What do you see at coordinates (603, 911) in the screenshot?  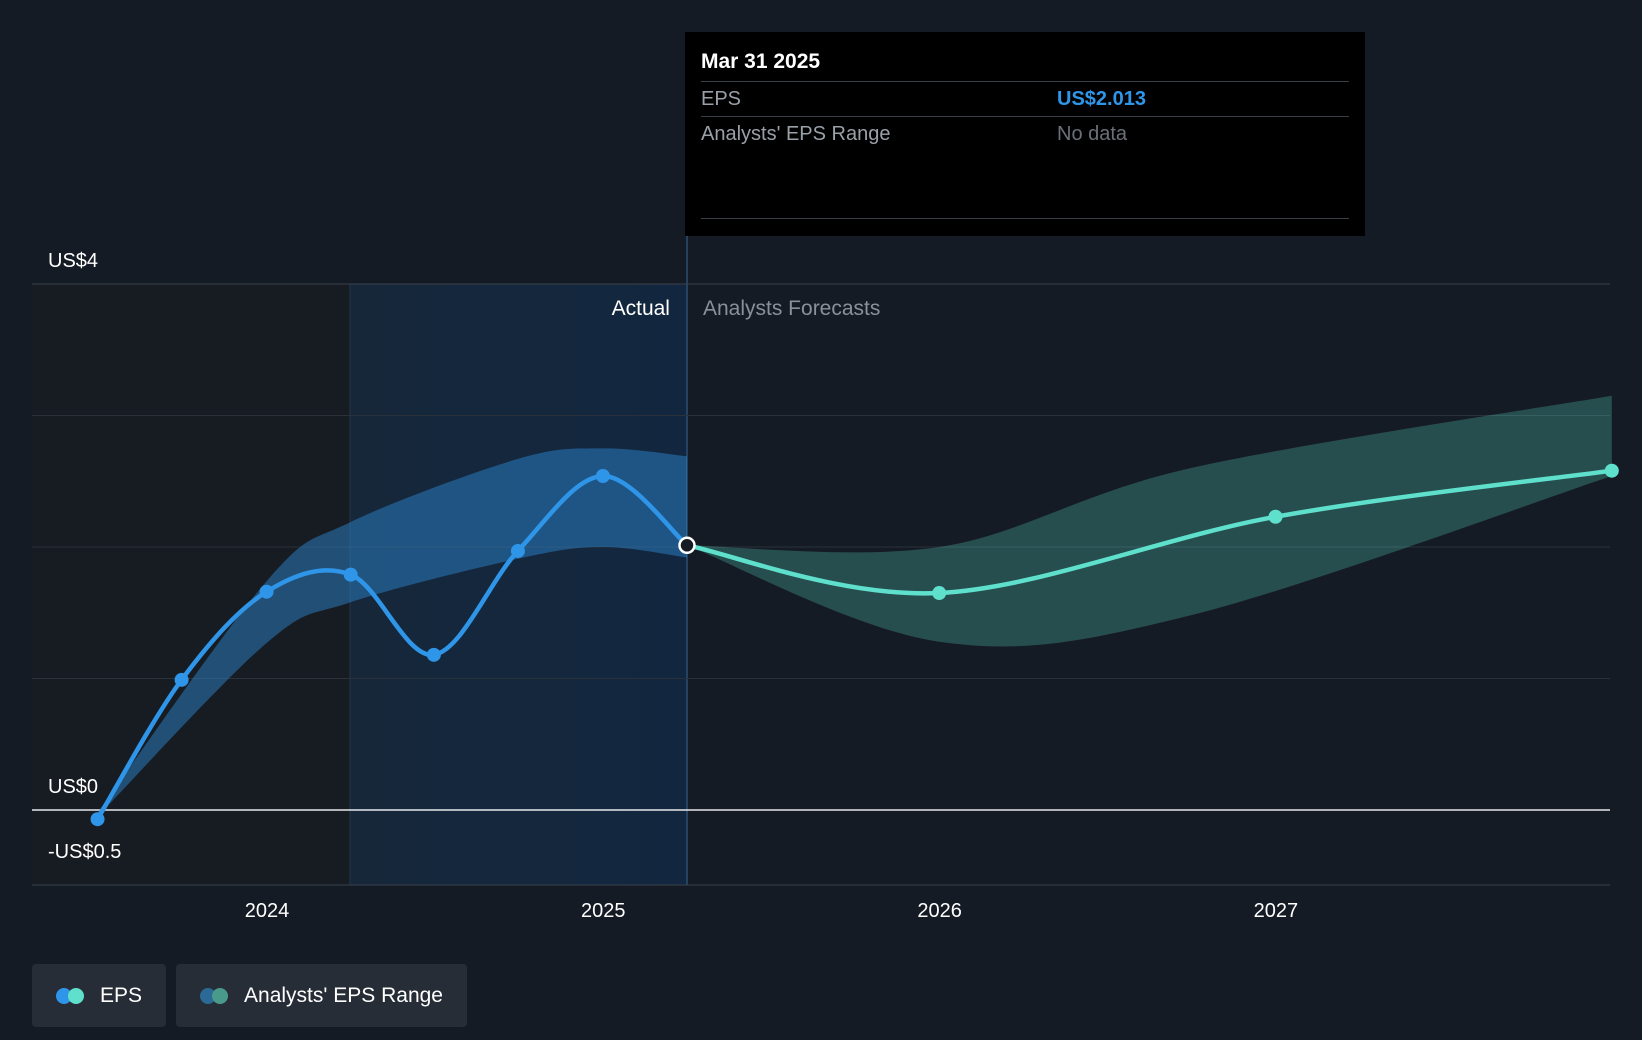 I see `x-tick-label: 2025` at bounding box center [603, 911].